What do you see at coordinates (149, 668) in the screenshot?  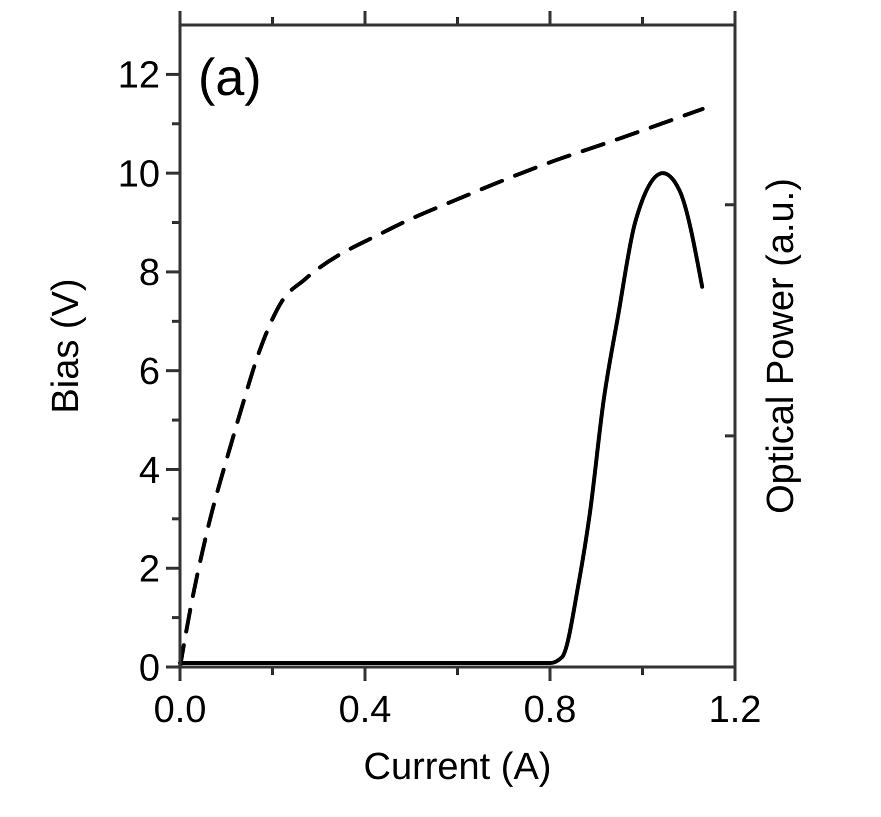 I see `y-tick-label: 0` at bounding box center [149, 668].